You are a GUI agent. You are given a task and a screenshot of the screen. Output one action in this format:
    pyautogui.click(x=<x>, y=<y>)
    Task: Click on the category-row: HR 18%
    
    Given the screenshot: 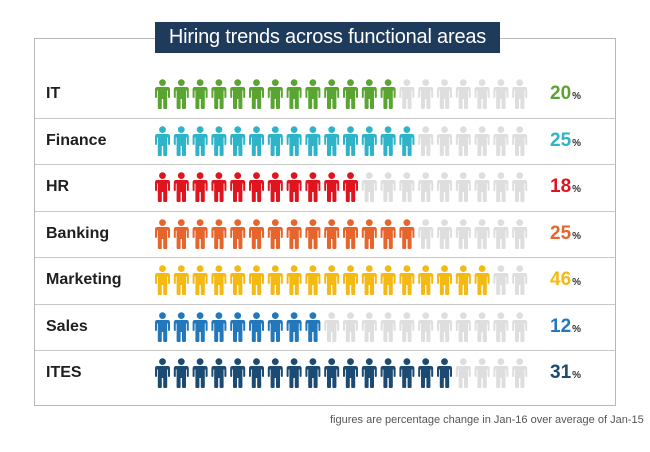 What is the action you would take?
    pyautogui.click(x=325, y=187)
    